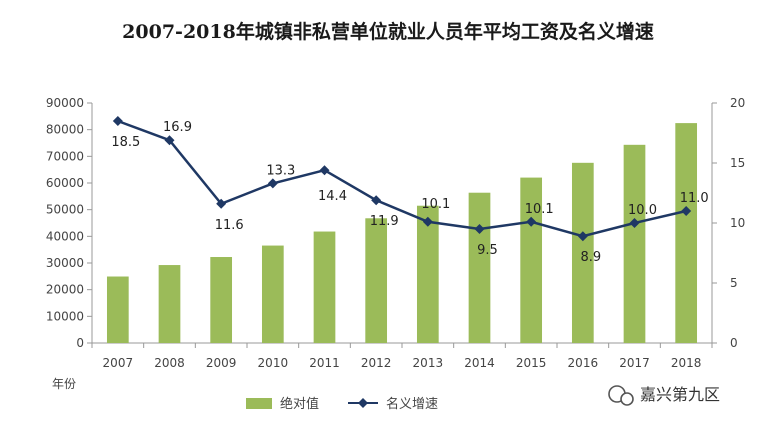 The height and width of the screenshot is (427, 776). What do you see at coordinates (583, 363) in the screenshot?
I see `x-tick-label: 2016` at bounding box center [583, 363].